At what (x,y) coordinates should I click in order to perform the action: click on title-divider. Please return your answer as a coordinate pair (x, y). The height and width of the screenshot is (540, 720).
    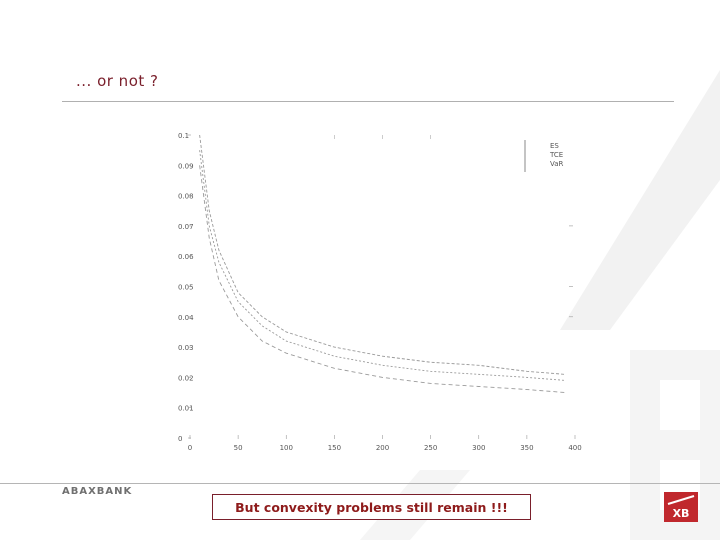
    Looking at the image, I should click on (368, 101).